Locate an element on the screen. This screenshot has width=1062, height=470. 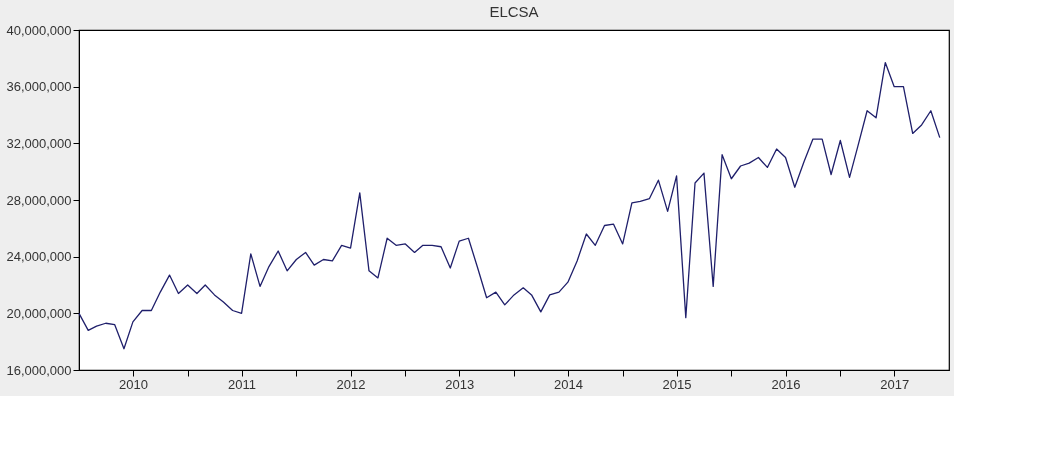
y-tick-label: 40,000,000 is located at coordinates (39, 30).